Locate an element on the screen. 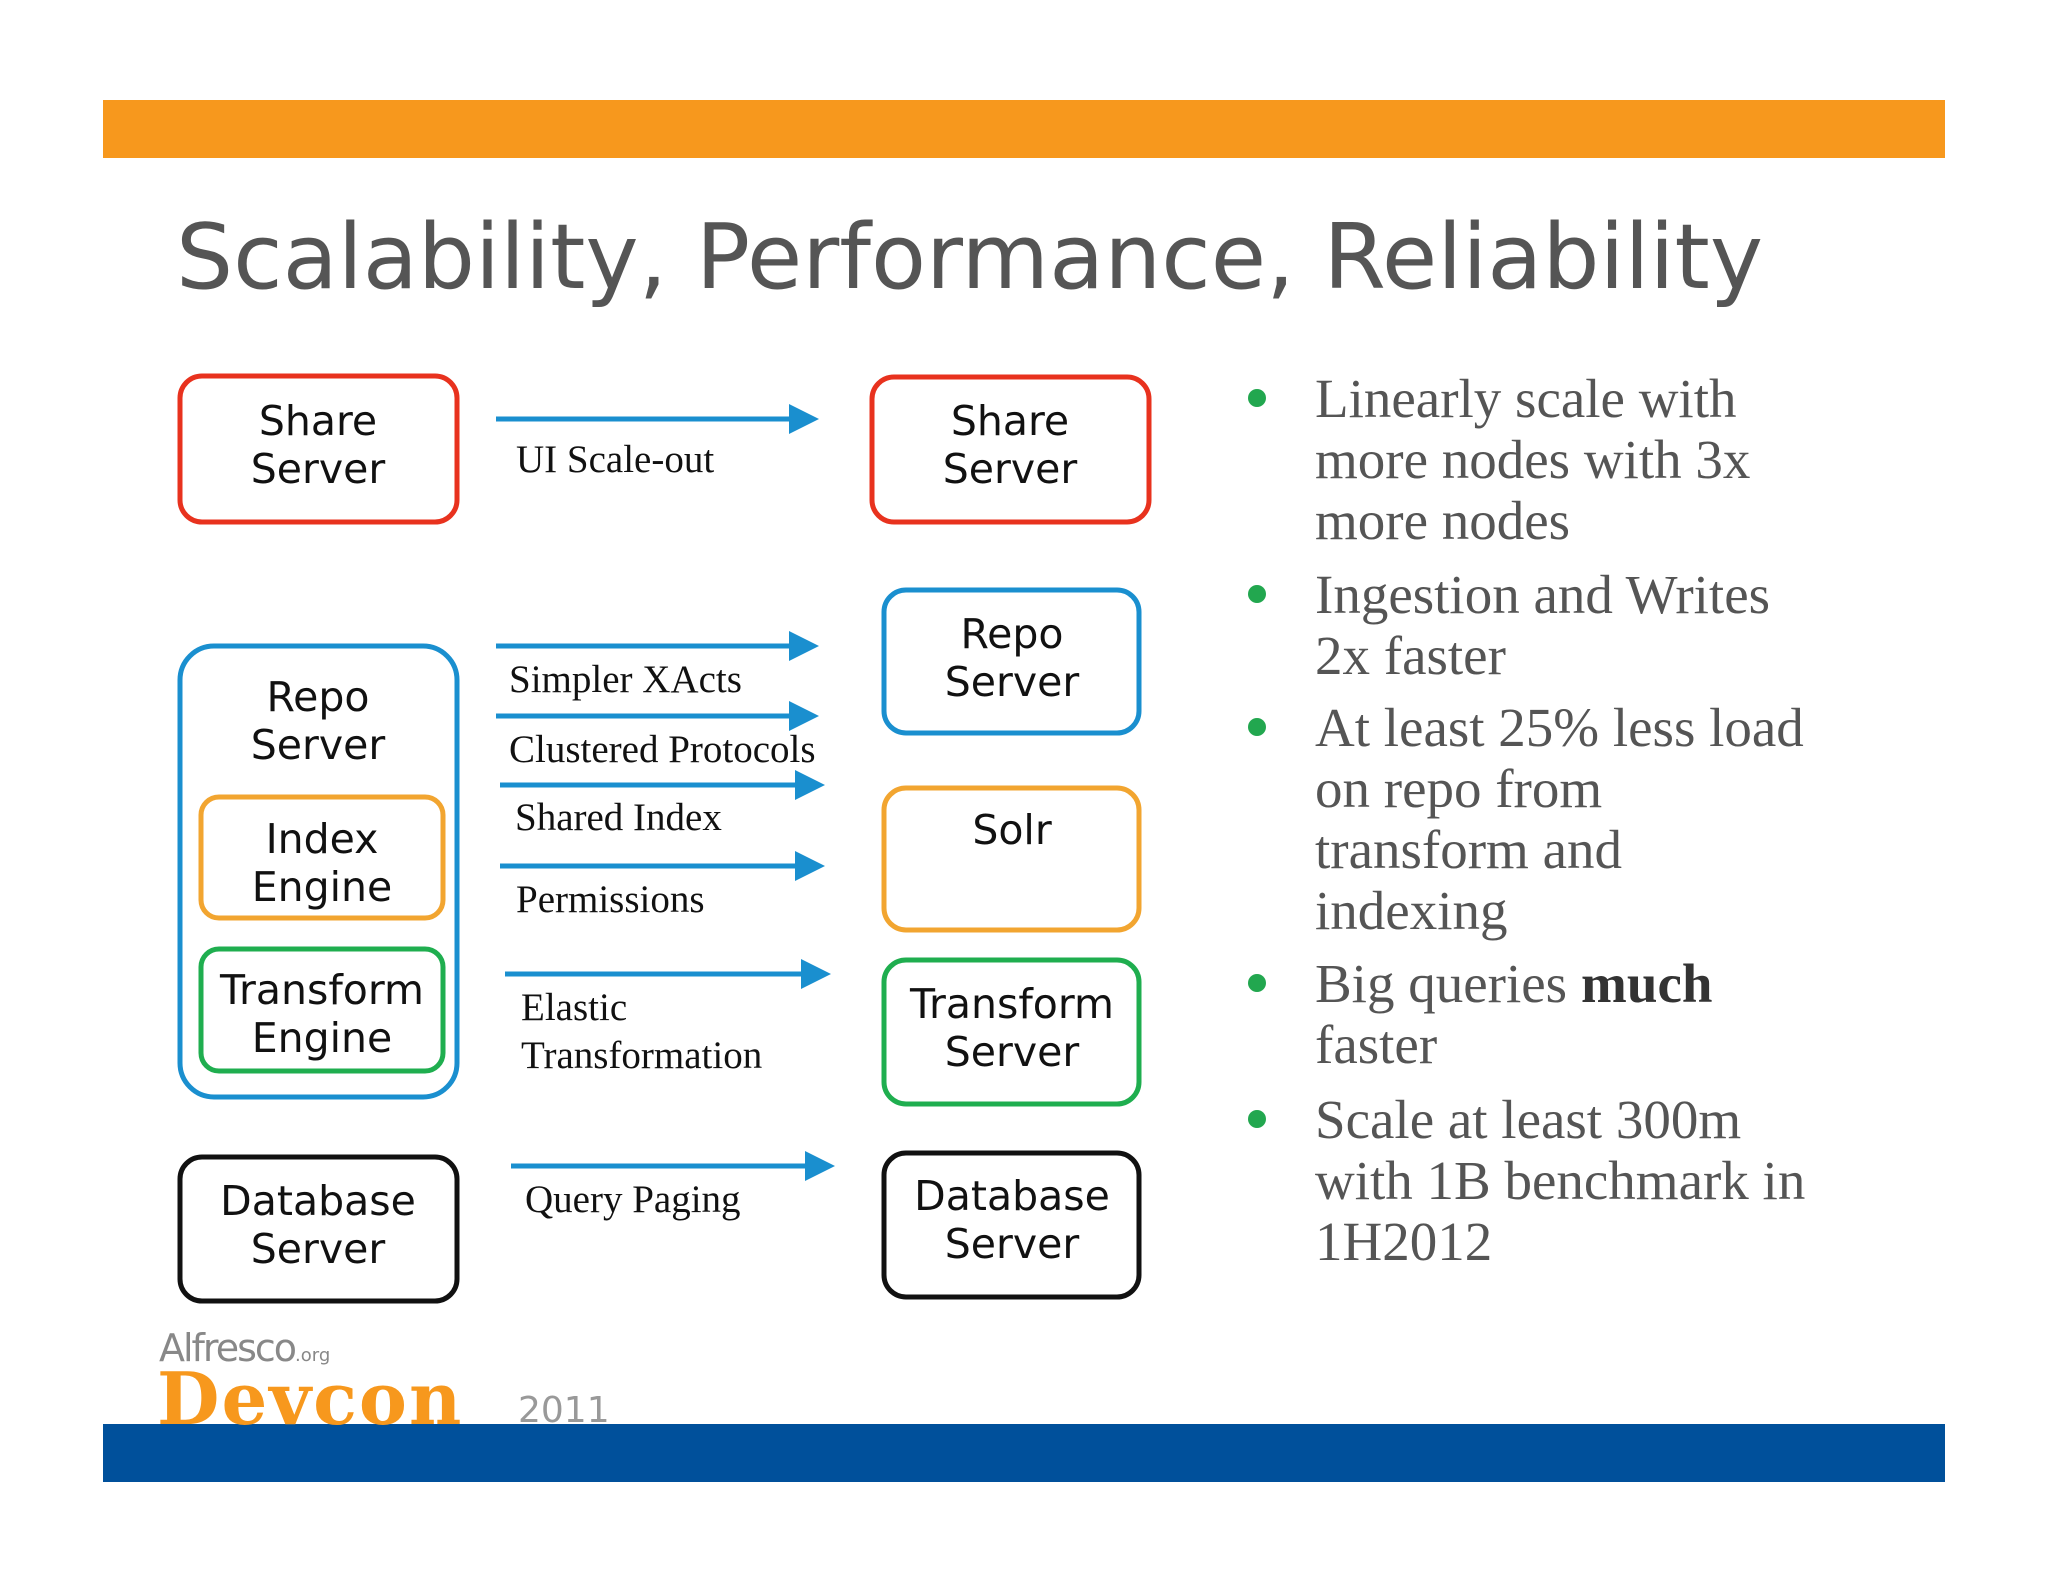  box-label: Transform Server is located at coordinates (1012, 1028).